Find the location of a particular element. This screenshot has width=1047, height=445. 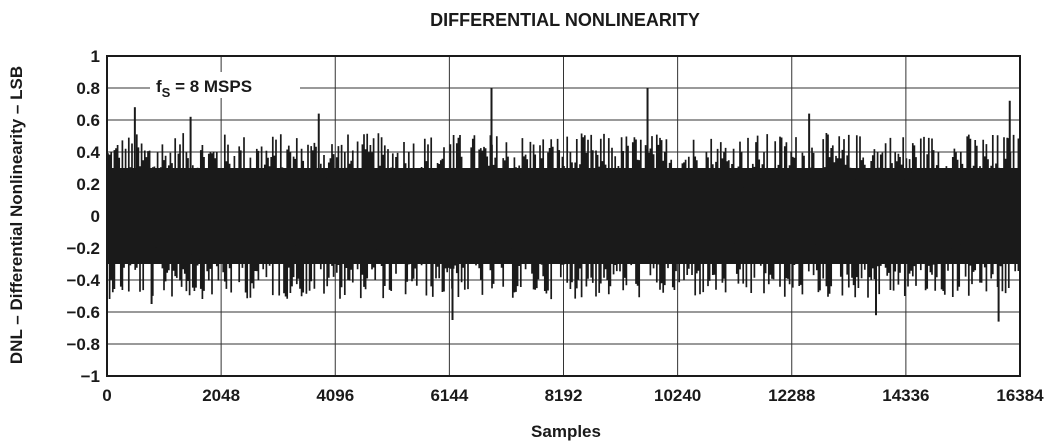

x-tick-label: 0 is located at coordinates (106, 395).